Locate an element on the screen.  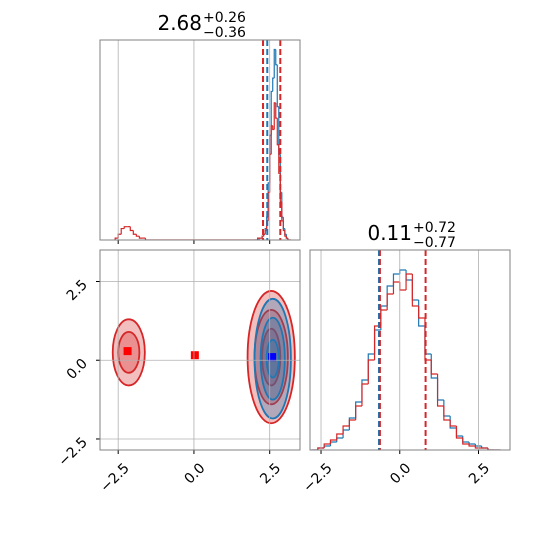
title-main: 2.68 is located at coordinates (179, 23).